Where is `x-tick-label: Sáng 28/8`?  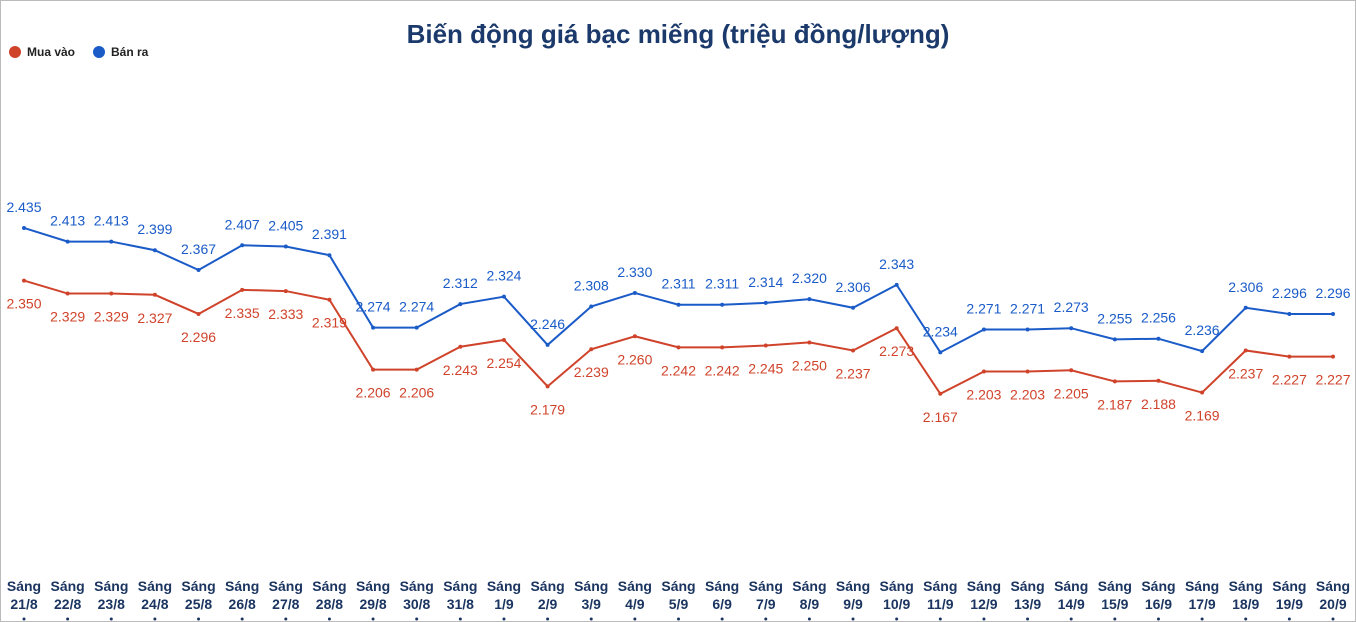
x-tick-label: Sáng 28/8 is located at coordinates (329, 595).